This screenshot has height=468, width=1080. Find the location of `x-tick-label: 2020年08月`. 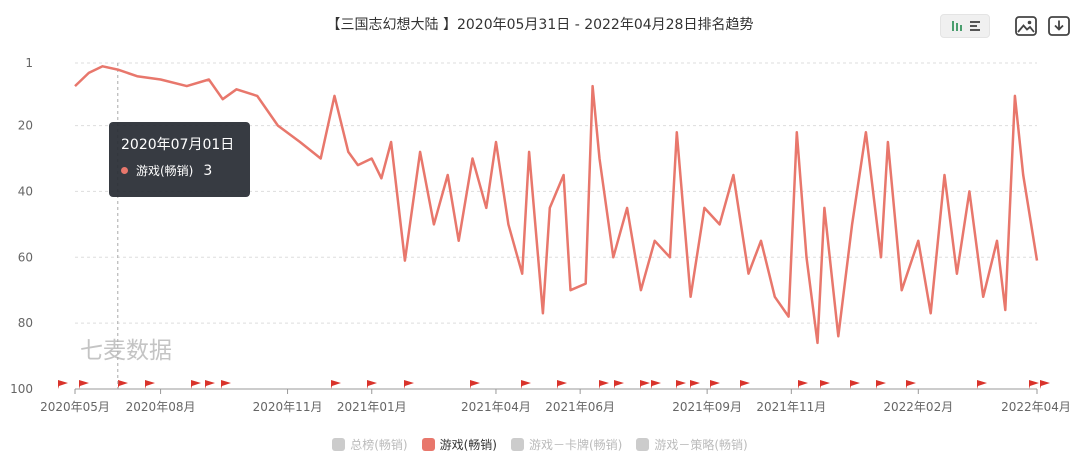

x-tick-label: 2020年08月 is located at coordinates (161, 407).